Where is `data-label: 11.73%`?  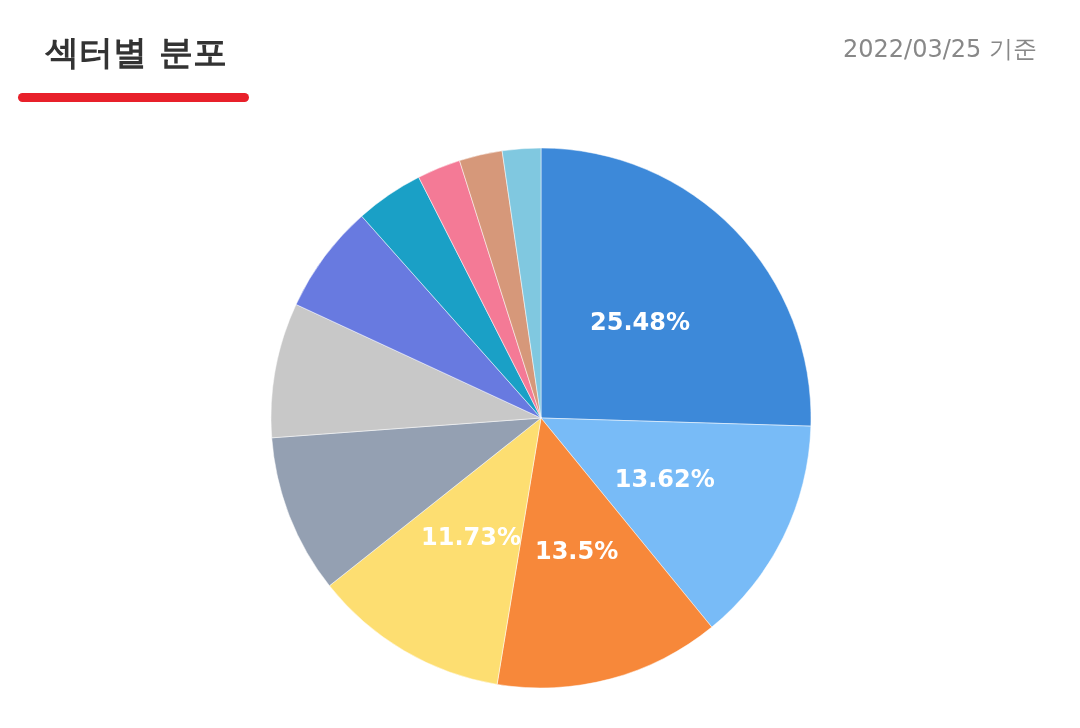 data-label: 11.73% is located at coordinates (471, 536).